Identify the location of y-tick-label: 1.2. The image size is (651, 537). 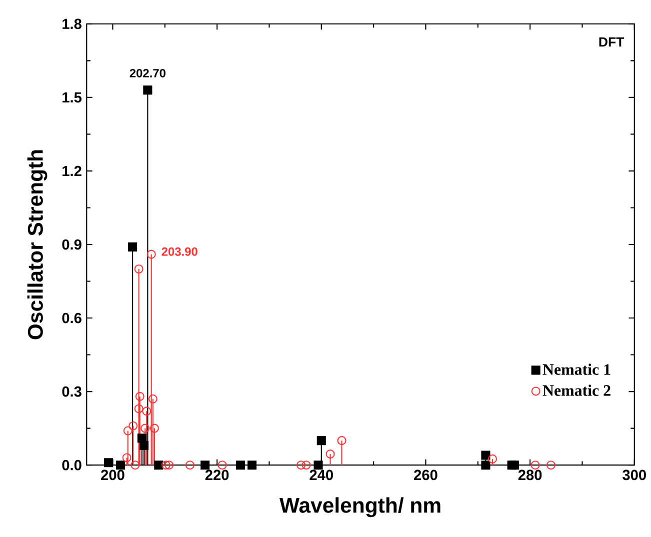
(72, 171).